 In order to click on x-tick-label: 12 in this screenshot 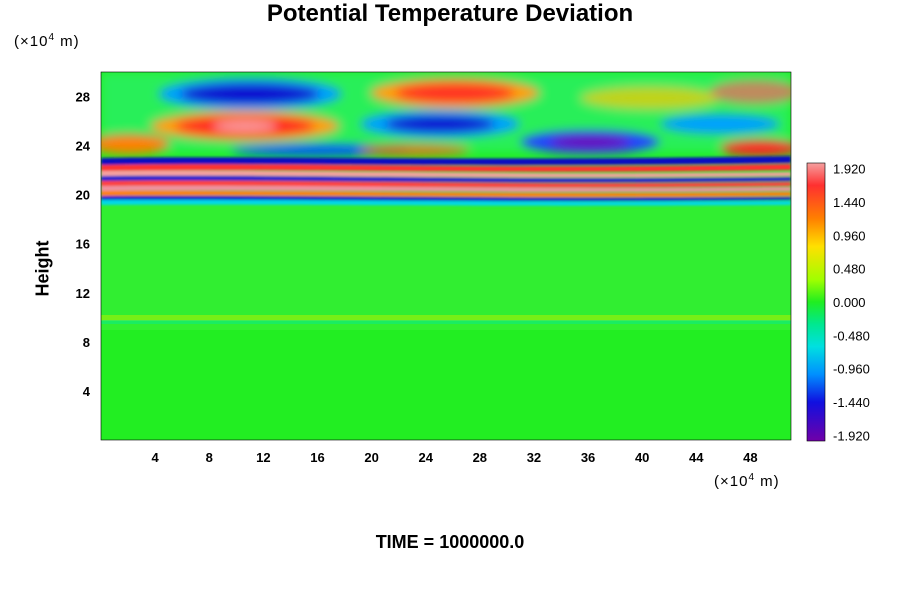, I will do `click(263, 457)`.